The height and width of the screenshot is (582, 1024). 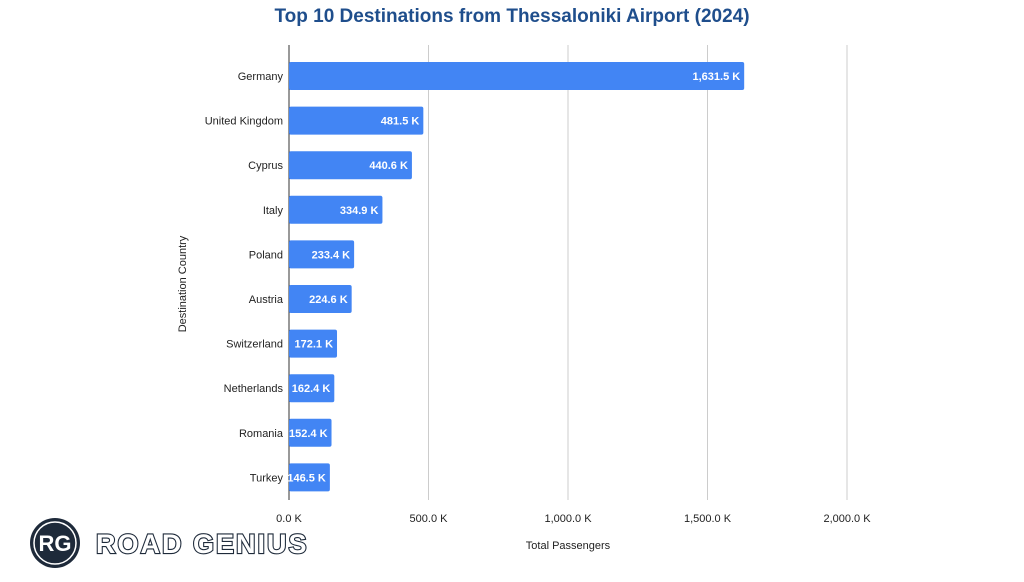 What do you see at coordinates (266, 300) in the screenshot?
I see `category-label: Austria` at bounding box center [266, 300].